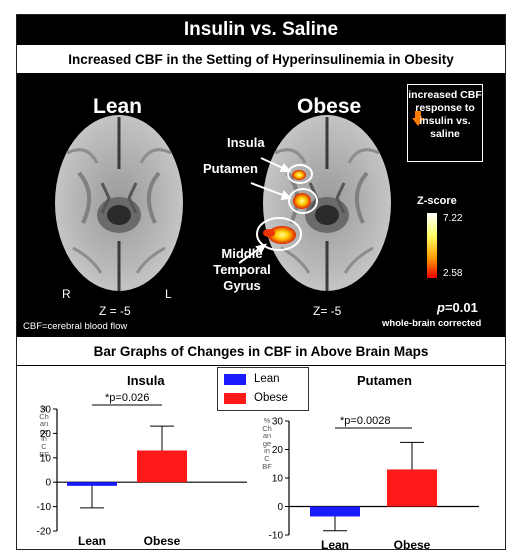 The image size is (520, 559). Describe the element at coordinates (146, 380) in the screenshot. I see `insula-chart-title: Insula` at that location.